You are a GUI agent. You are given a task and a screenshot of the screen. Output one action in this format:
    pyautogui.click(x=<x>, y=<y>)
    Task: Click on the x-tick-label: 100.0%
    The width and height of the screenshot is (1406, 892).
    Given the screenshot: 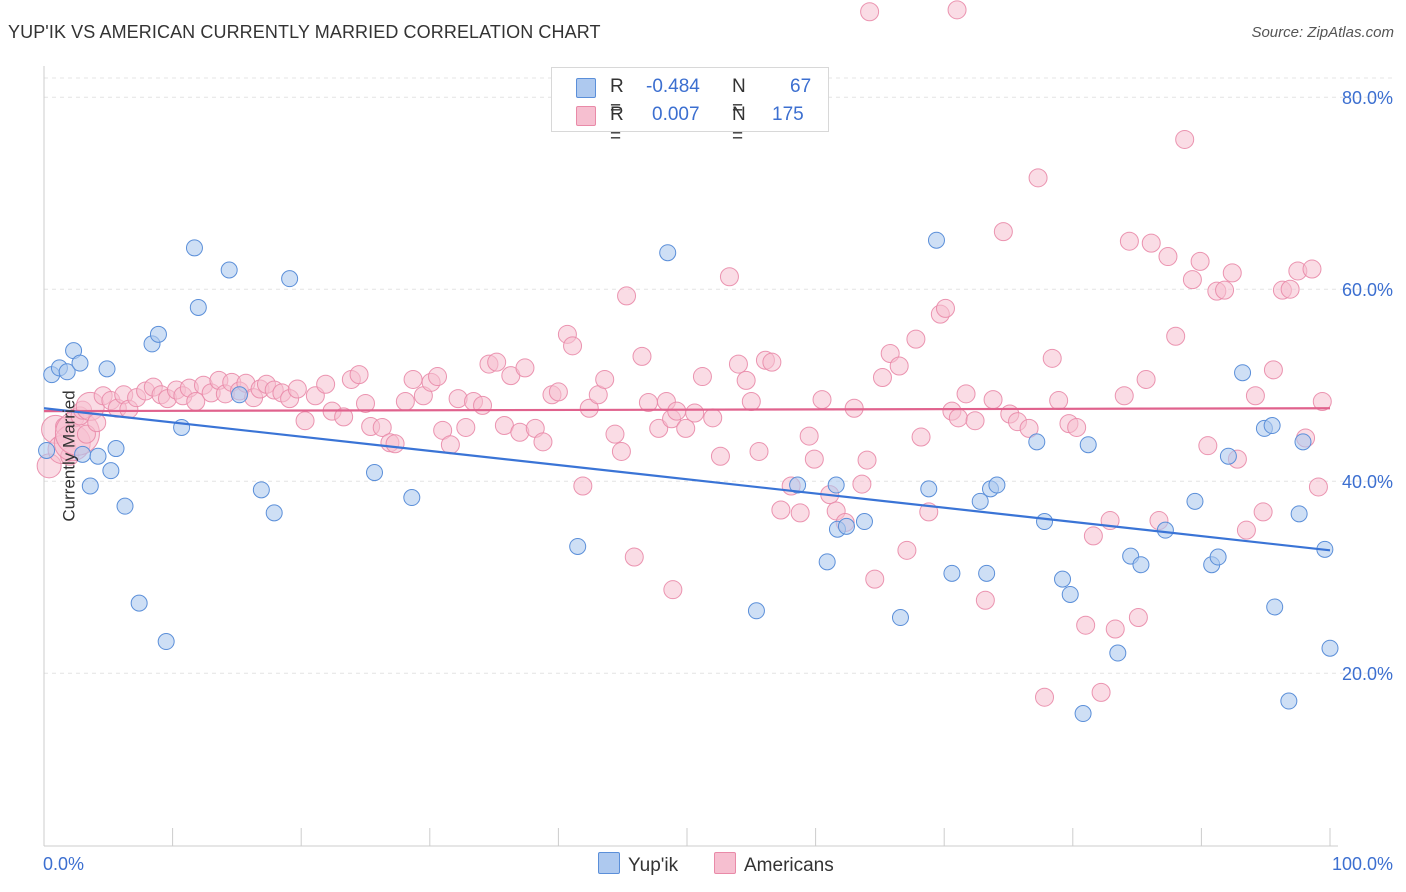 What is the action you would take?
    pyautogui.click(x=1362, y=864)
    